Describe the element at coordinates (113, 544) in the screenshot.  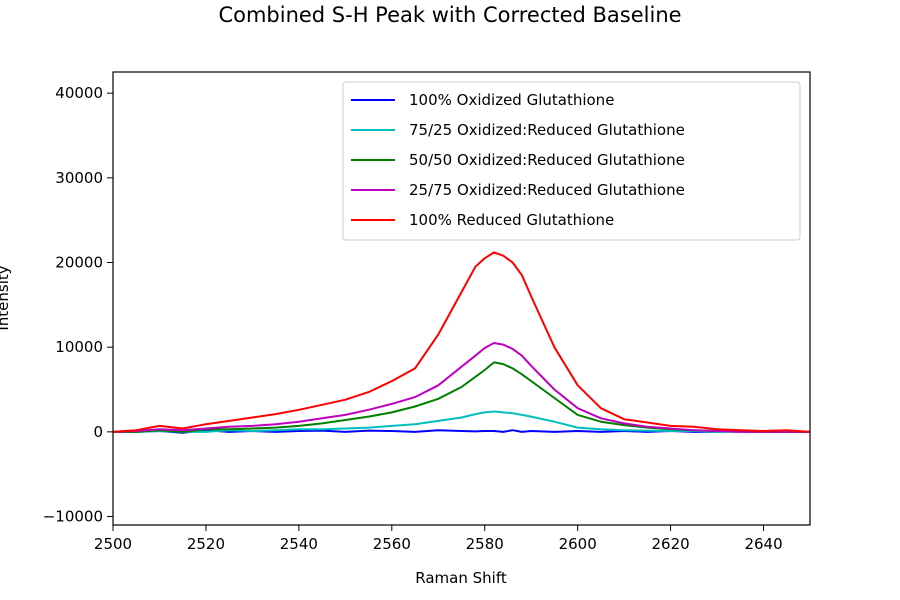
I see `x-tick-label: 2500` at that location.